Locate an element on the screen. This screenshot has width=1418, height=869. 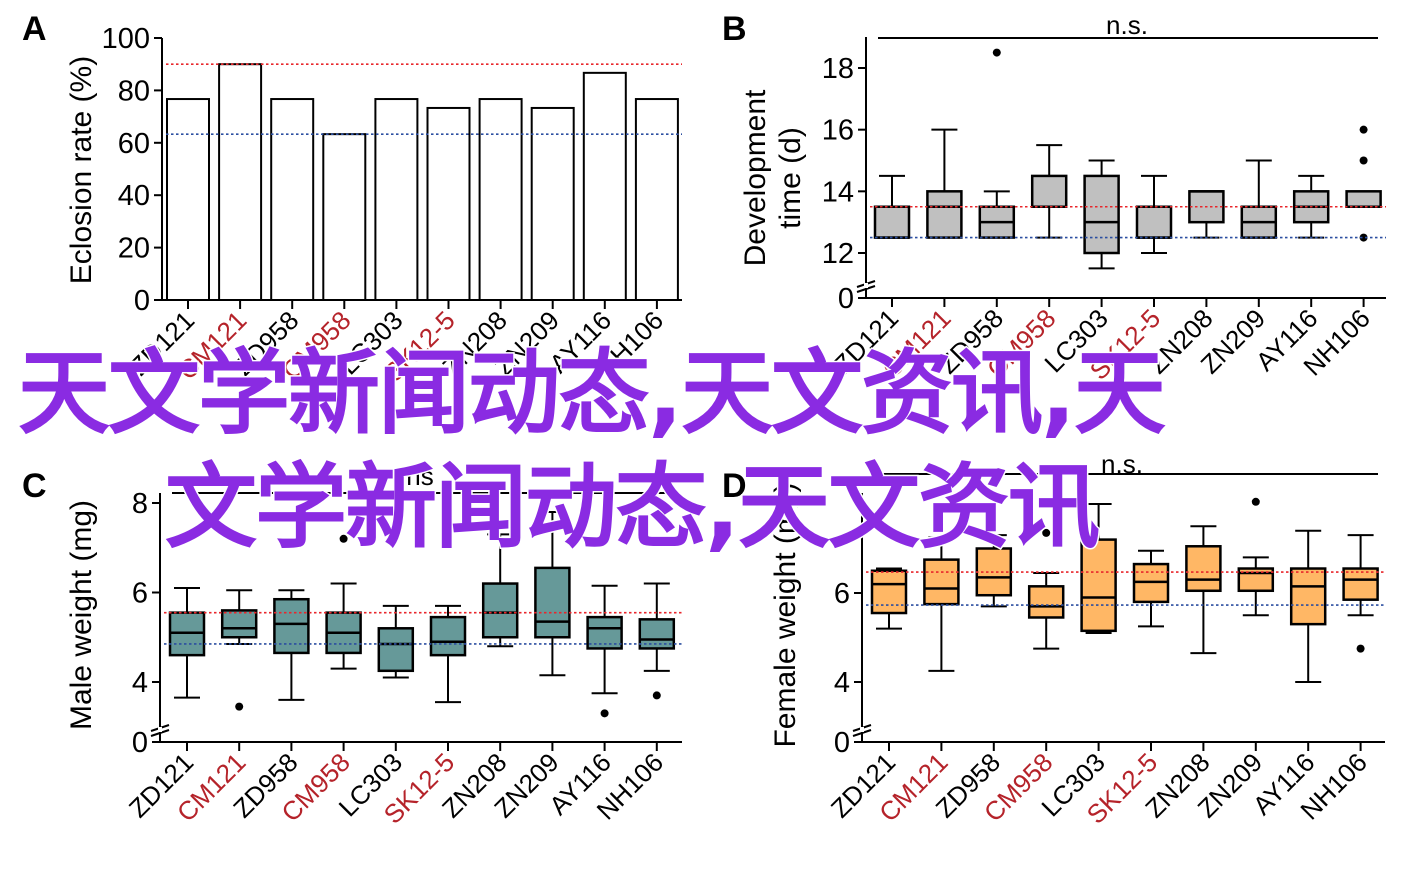
significance-label: n.s. is located at coordinates (1127, 25).